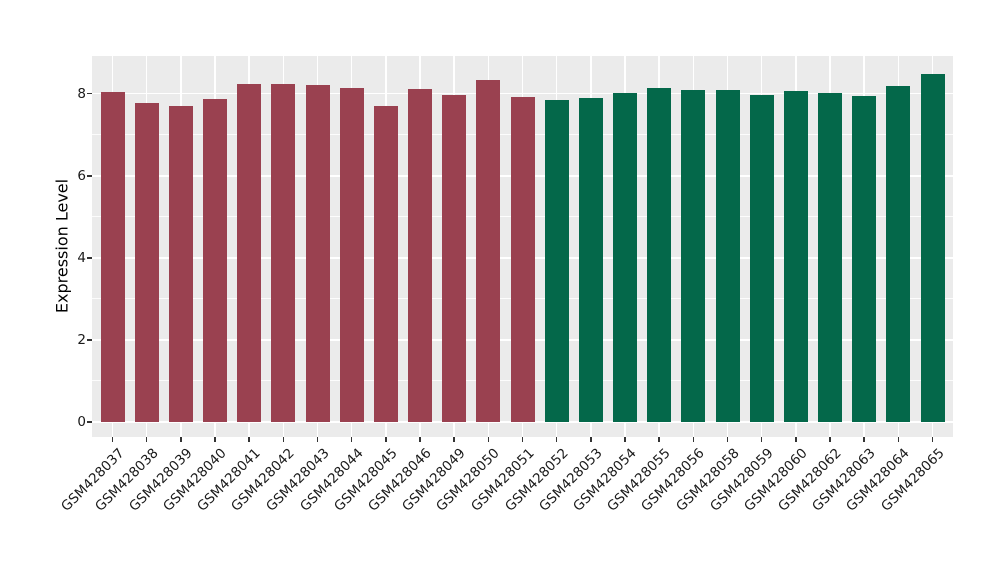  Describe the element at coordinates (283, 253) in the screenshot. I see `bar-GSM428042` at that location.